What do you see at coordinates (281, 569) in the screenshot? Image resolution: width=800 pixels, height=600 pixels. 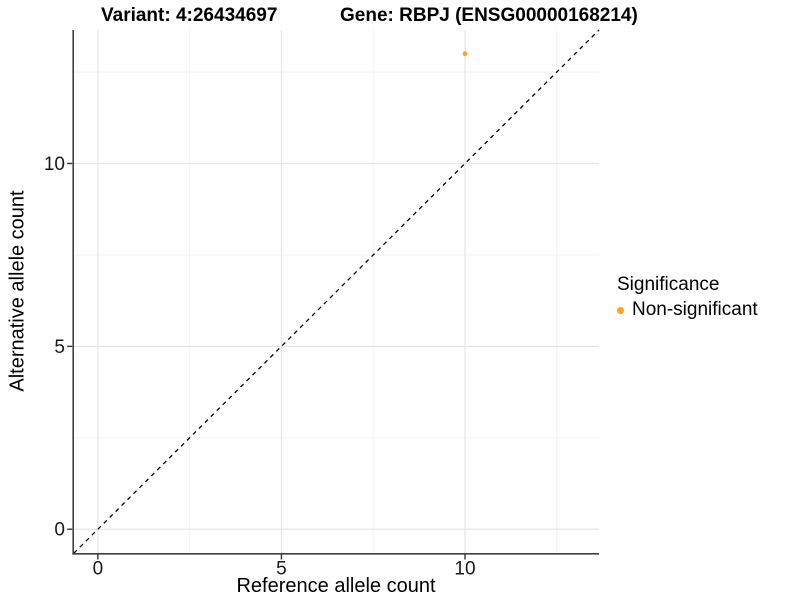 I see `x-tick-label: 5` at bounding box center [281, 569].